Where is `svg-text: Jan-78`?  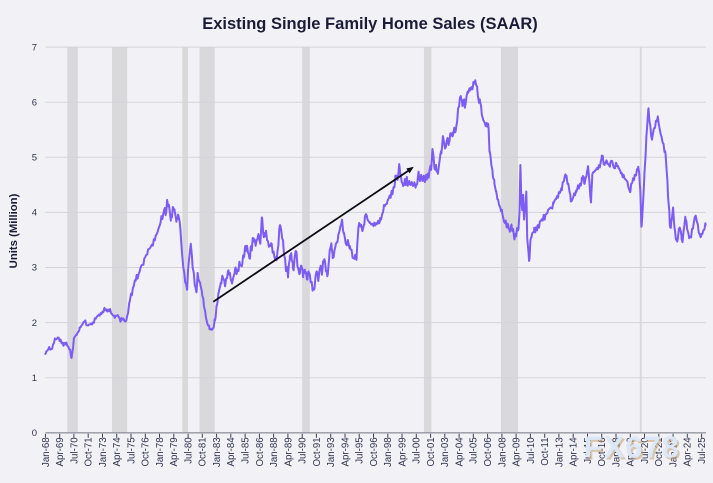
svg-text: Jan-78 is located at coordinates (160, 452).